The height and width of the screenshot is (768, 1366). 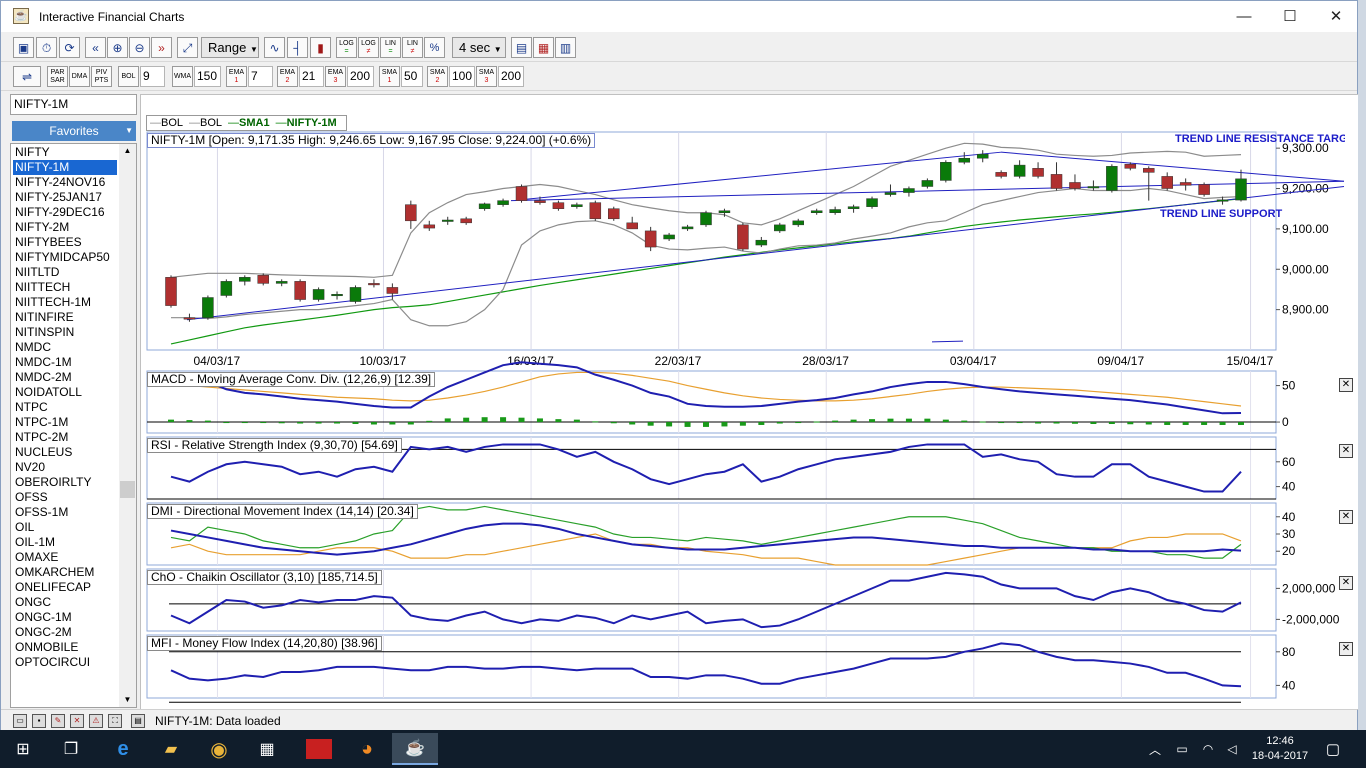 What do you see at coordinates (117, 47) in the screenshot?
I see `zoom-in-icon: ⊕` at bounding box center [117, 47].